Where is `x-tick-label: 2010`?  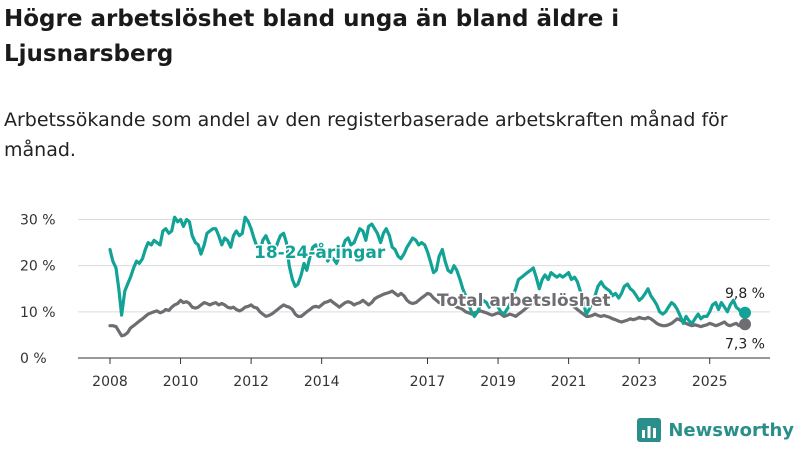
x-tick-label: 2010 is located at coordinates (181, 382).